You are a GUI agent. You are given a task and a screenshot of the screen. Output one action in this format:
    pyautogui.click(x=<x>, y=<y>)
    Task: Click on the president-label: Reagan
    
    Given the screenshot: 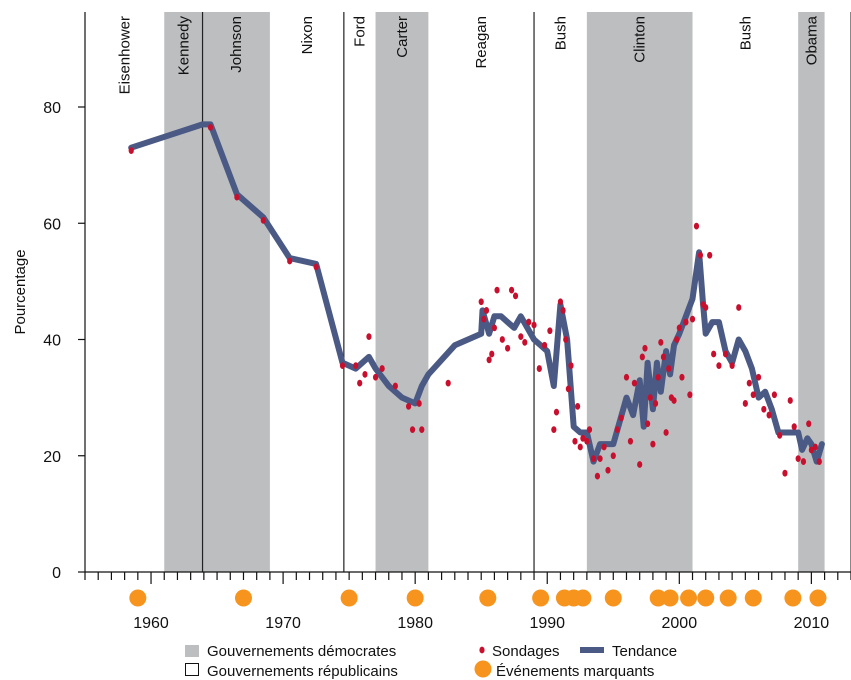 What is the action you would take?
    pyautogui.click(x=481, y=42)
    